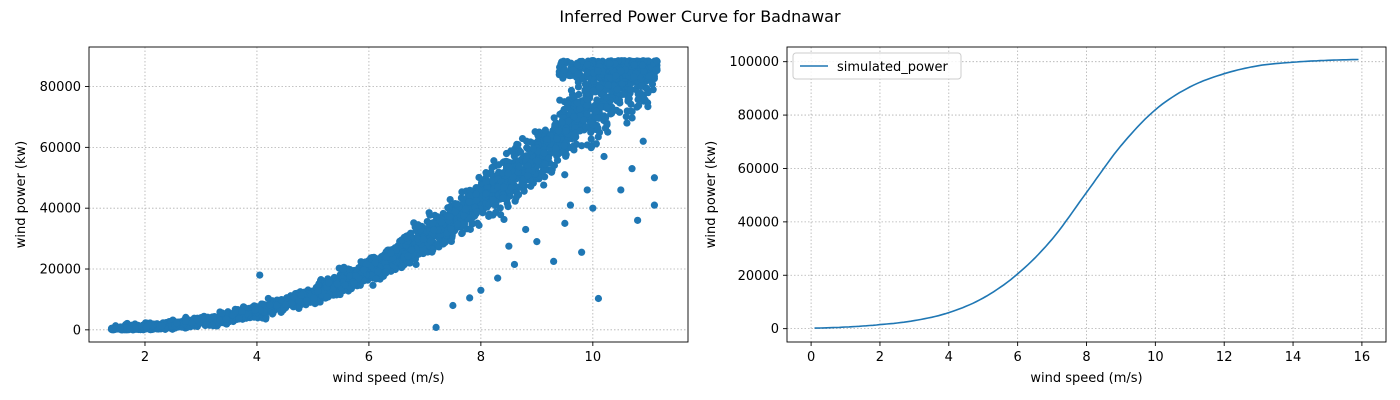 The height and width of the screenshot is (400, 1400). I want to click on y-tick-label: 80000, so click(758, 116).